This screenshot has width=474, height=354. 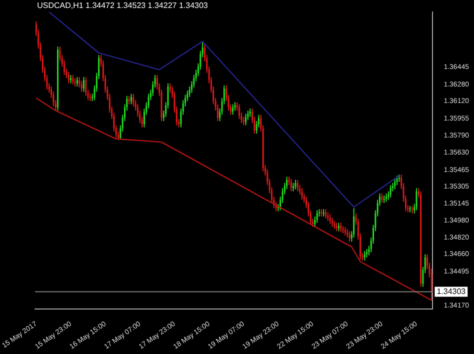 I want to click on ref-line-label: 1.34303, so click(x=451, y=291).